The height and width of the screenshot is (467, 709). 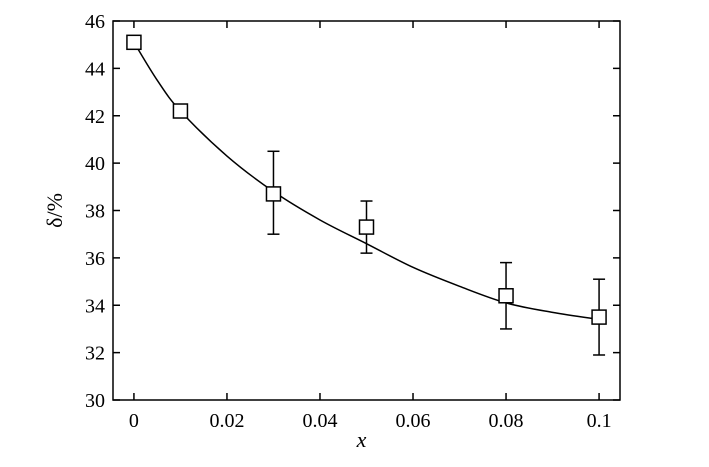 What do you see at coordinates (95, 22) in the screenshot?
I see `y-tick-label: 46` at bounding box center [95, 22].